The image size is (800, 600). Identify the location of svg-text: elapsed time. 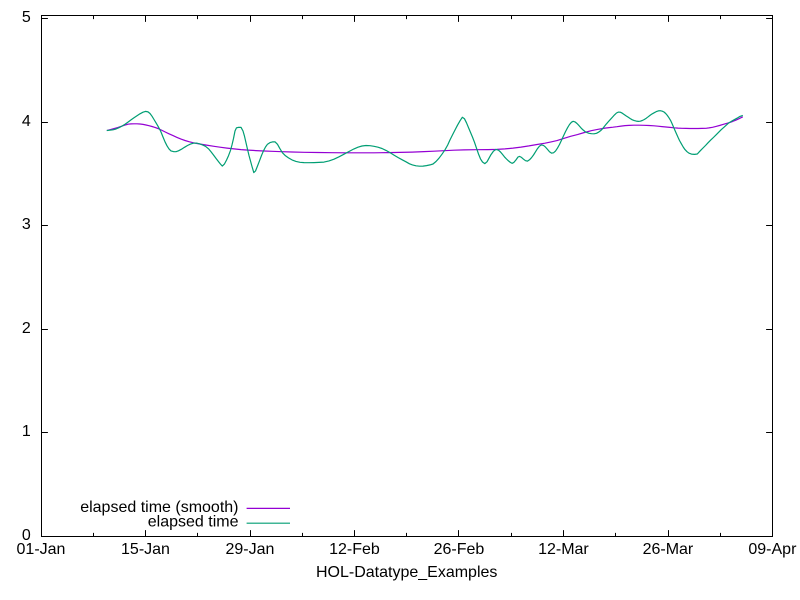
(193, 522).